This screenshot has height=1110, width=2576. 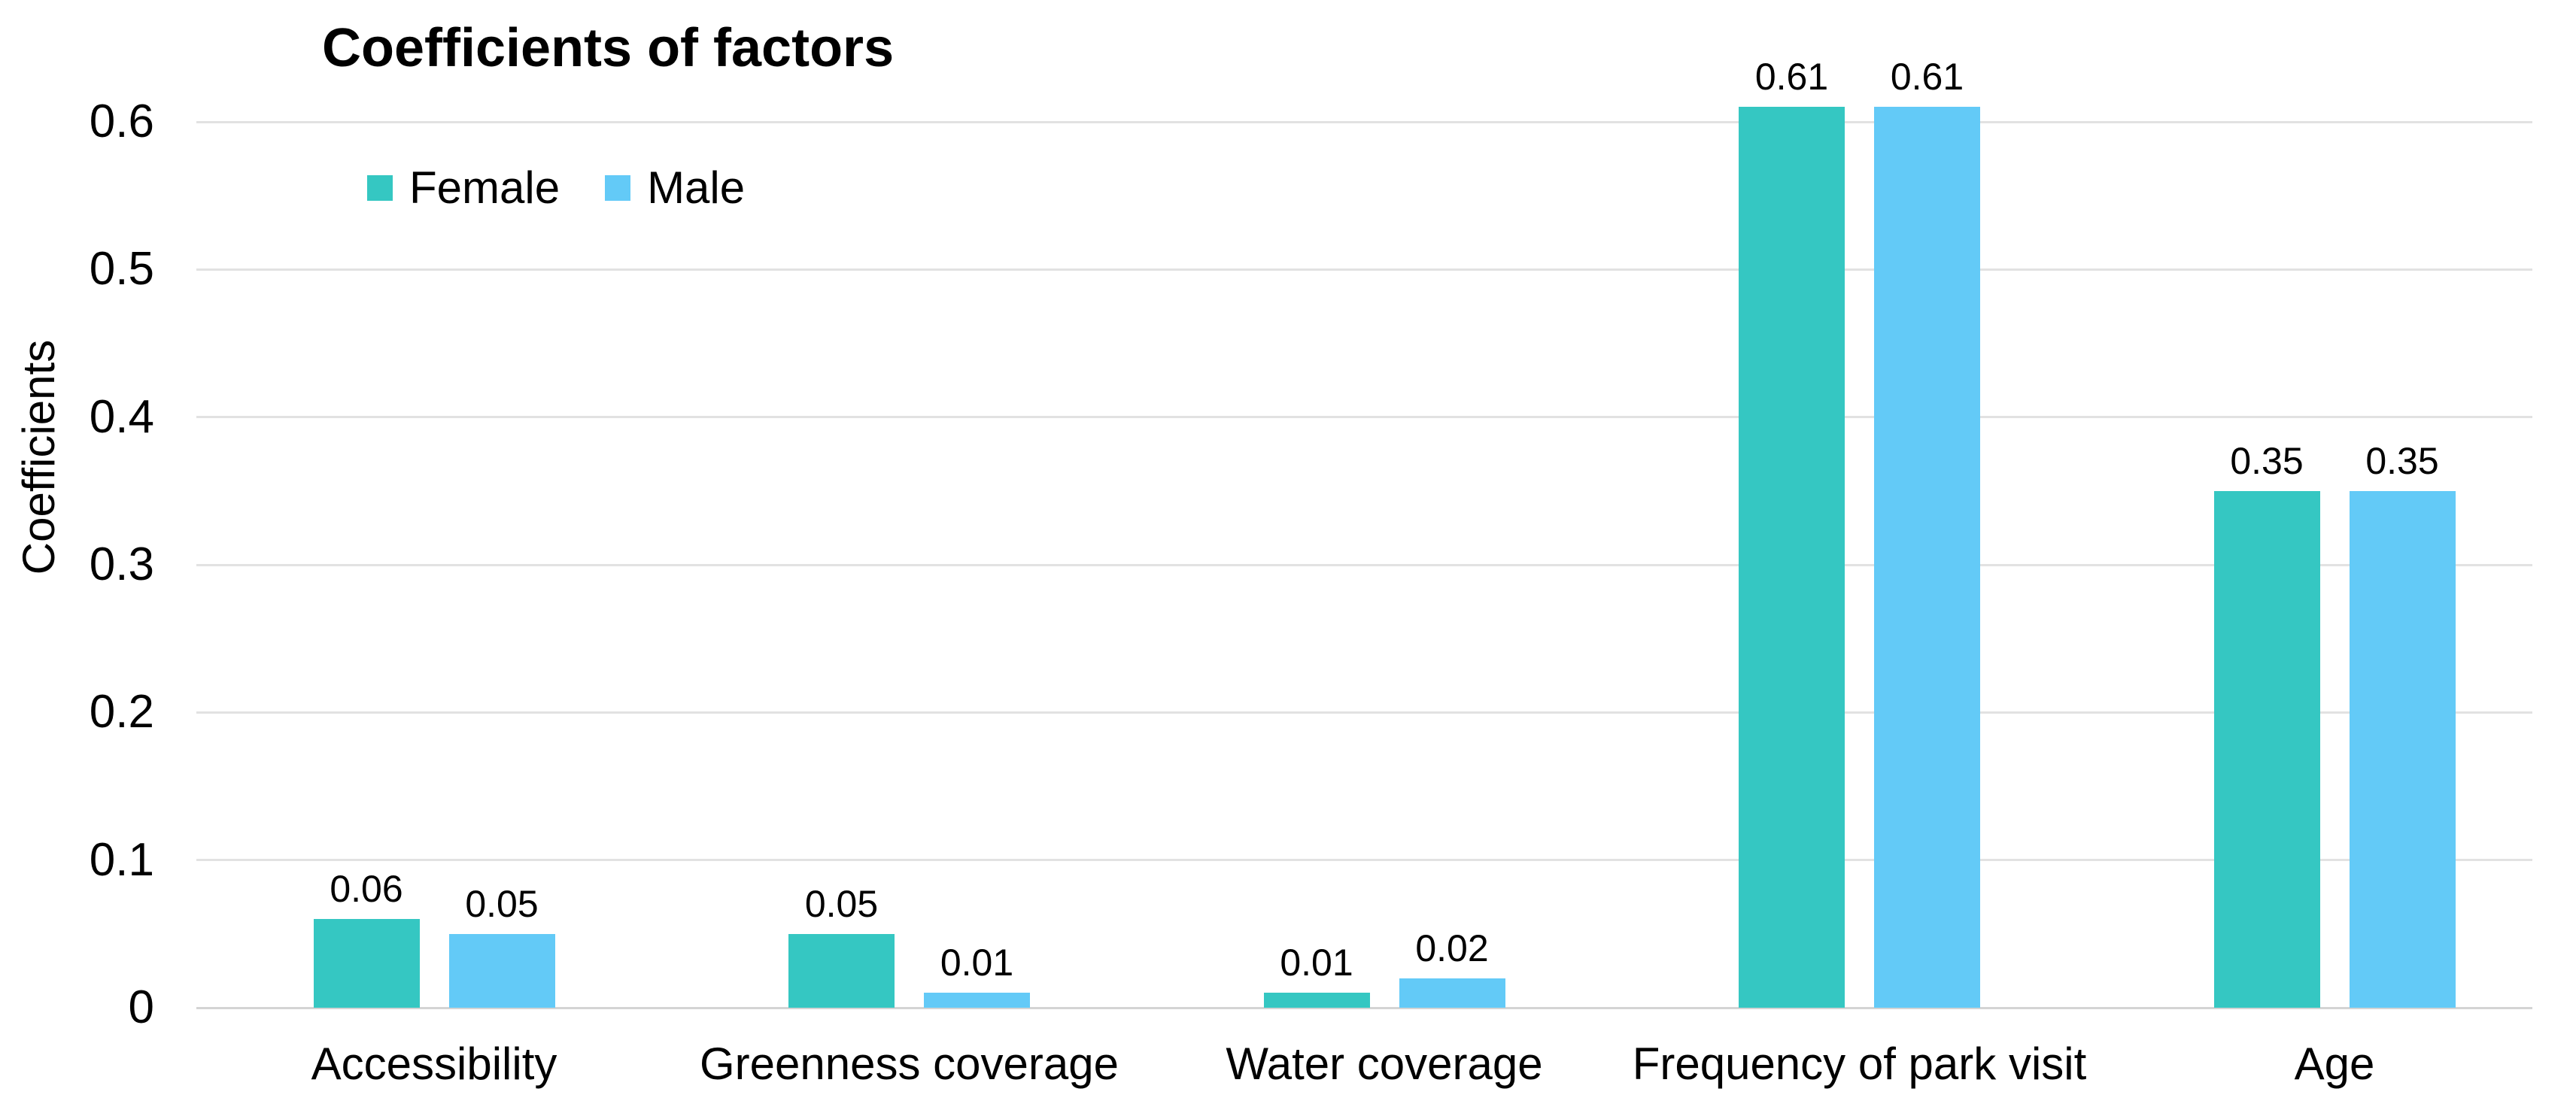 I want to click on y-tick-label: 0.6, so click(x=122, y=122).